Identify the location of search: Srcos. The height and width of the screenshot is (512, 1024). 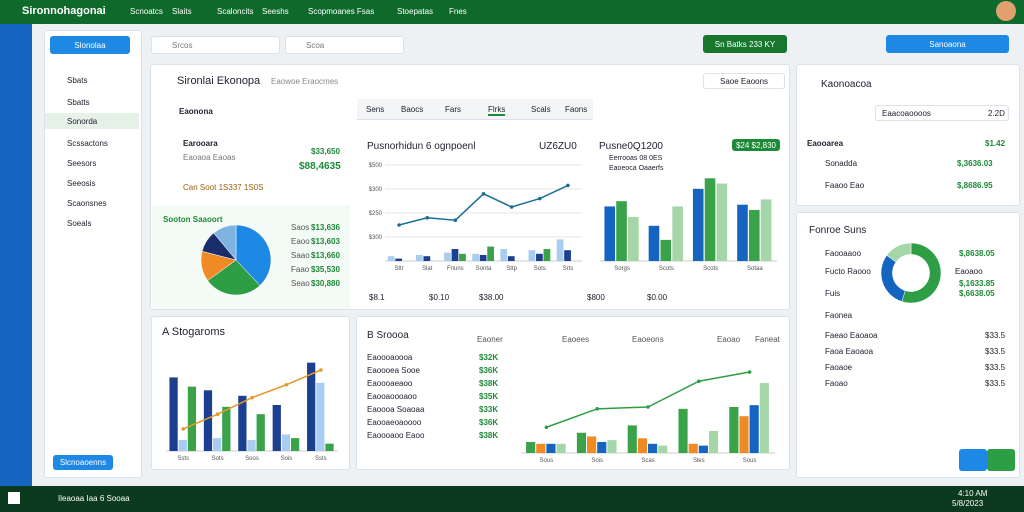
(215, 45).